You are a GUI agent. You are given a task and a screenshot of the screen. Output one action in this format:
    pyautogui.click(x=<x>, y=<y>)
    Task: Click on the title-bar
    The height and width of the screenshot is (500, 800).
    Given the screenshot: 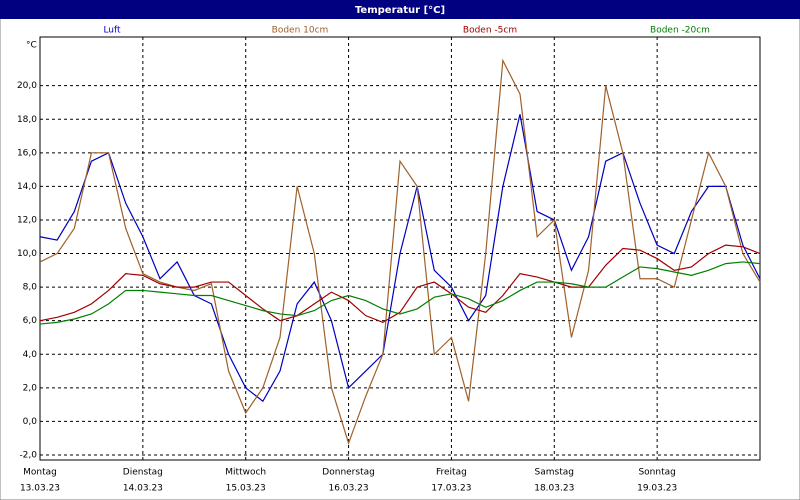 What is the action you would take?
    pyautogui.click(x=400, y=9)
    